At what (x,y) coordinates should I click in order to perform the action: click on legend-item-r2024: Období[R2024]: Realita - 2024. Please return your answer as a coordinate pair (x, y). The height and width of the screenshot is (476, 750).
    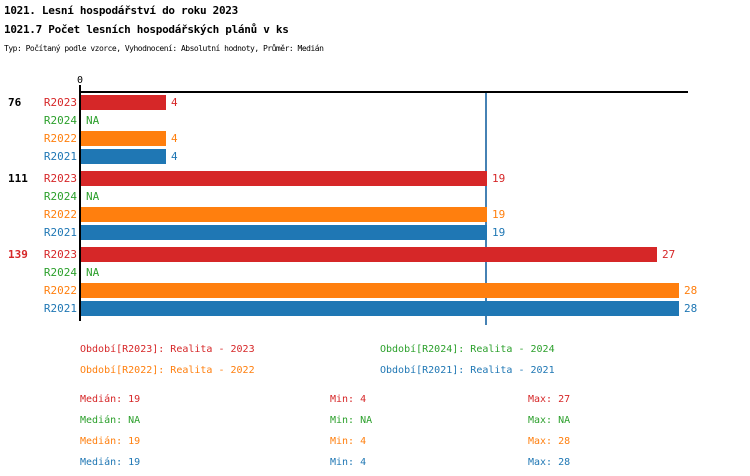
    Looking at the image, I should click on (467, 349).